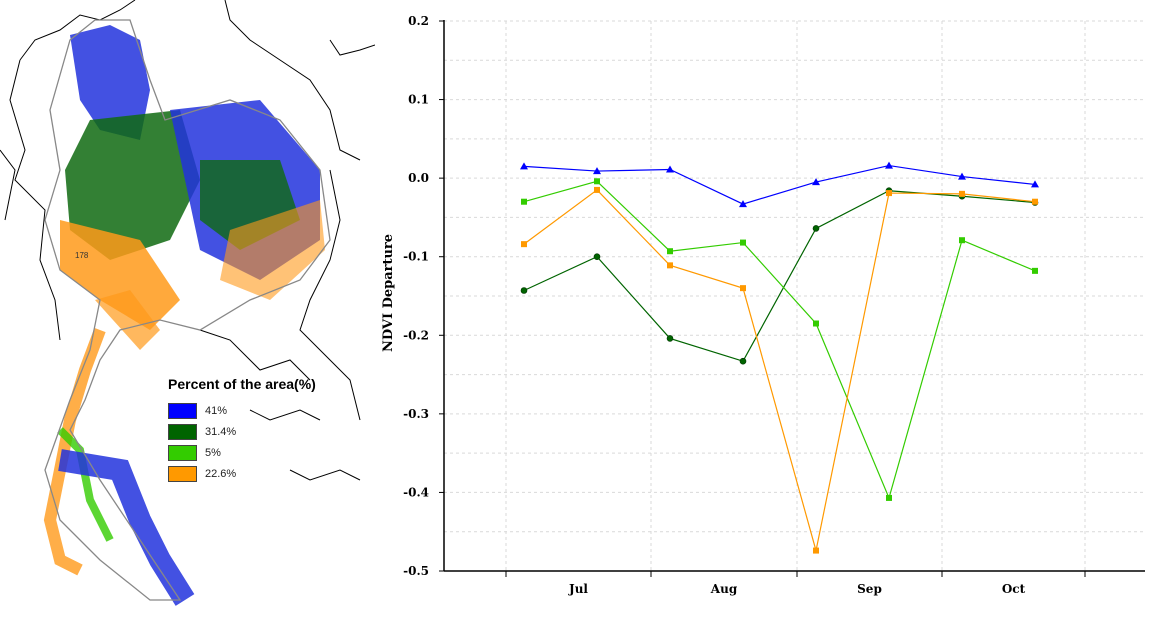 The width and height of the screenshot is (1163, 618). What do you see at coordinates (221, 473) in the screenshot?
I see `legend-label: 22.6%` at bounding box center [221, 473].